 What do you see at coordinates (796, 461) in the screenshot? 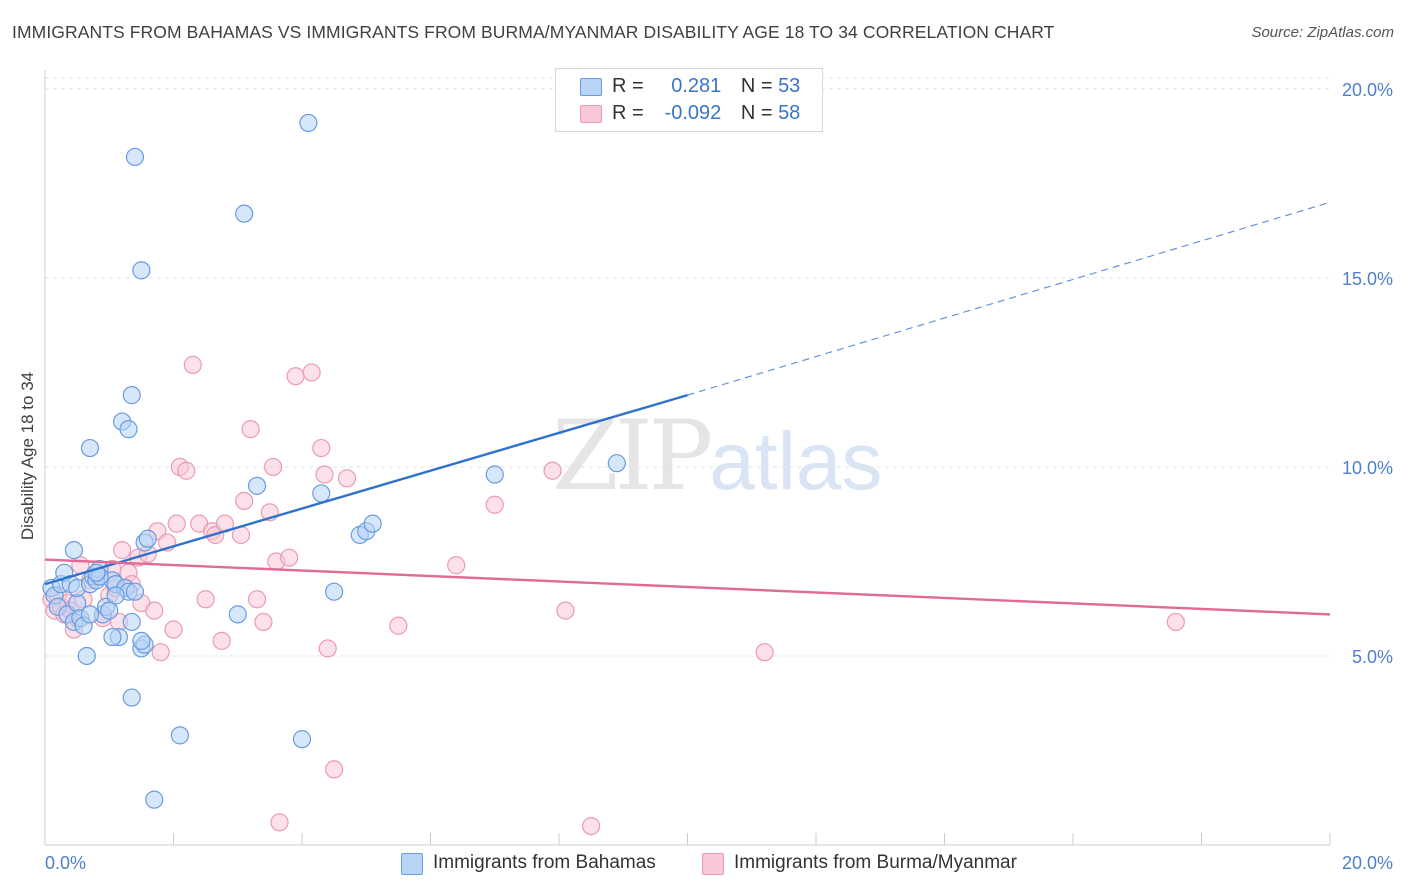
I see `watermark-atlas: atlas` at bounding box center [796, 461].